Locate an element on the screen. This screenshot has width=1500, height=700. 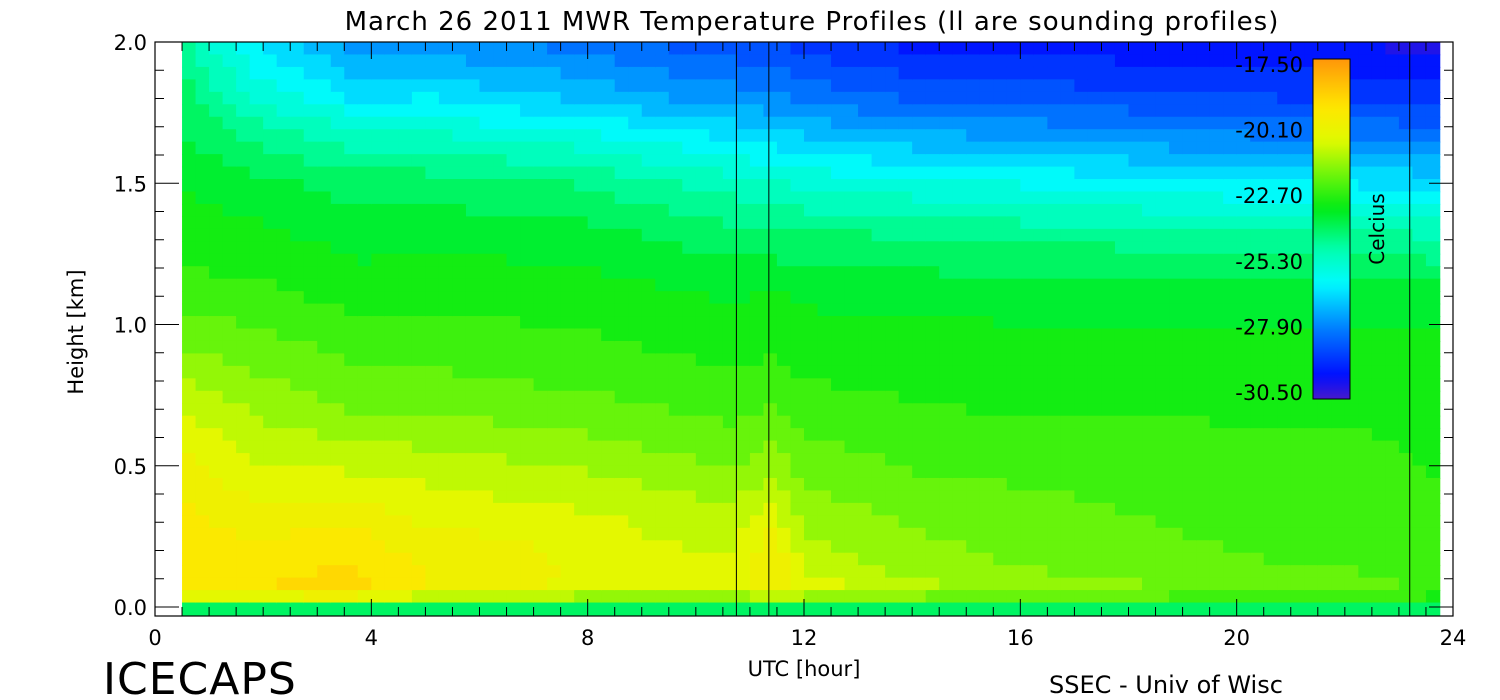
x-axis-label: UTC [hour] is located at coordinates (804, 669).